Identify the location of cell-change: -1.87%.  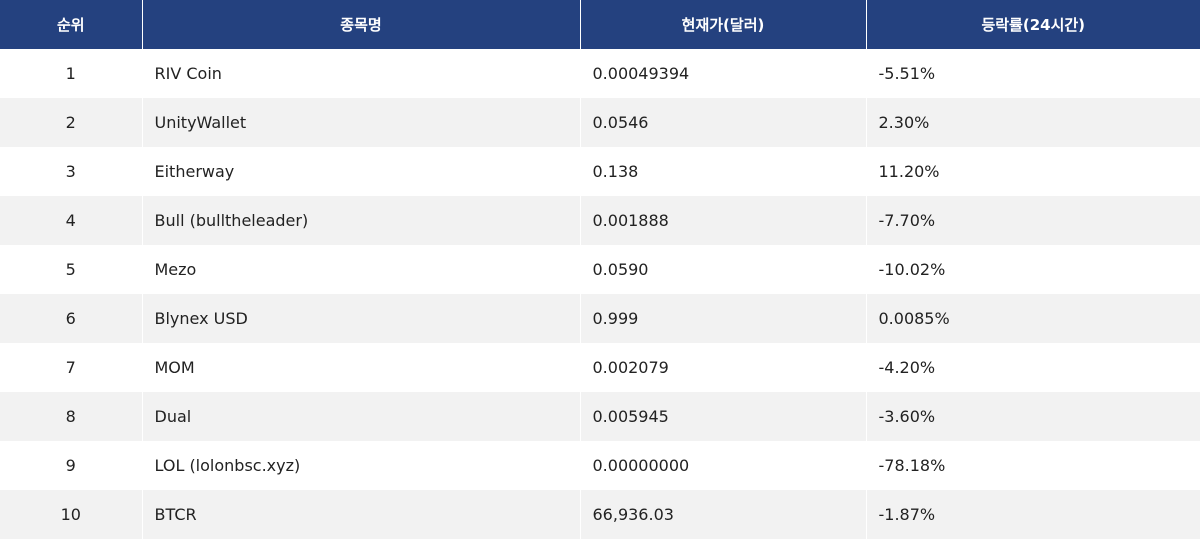
(1033, 514).